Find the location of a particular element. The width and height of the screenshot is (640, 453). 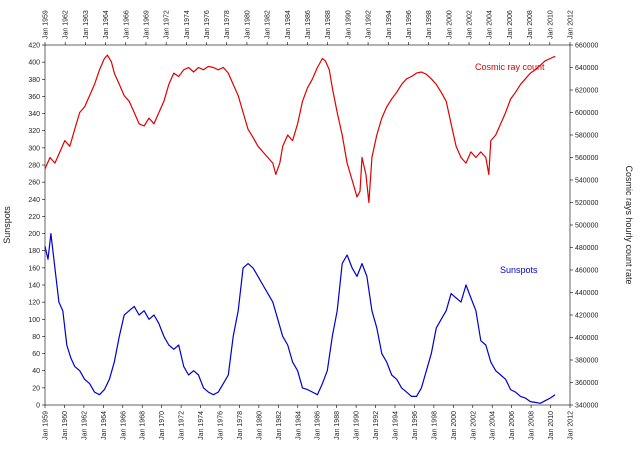

top-axis-tick-label: Jan 1976 is located at coordinates (207, 24).